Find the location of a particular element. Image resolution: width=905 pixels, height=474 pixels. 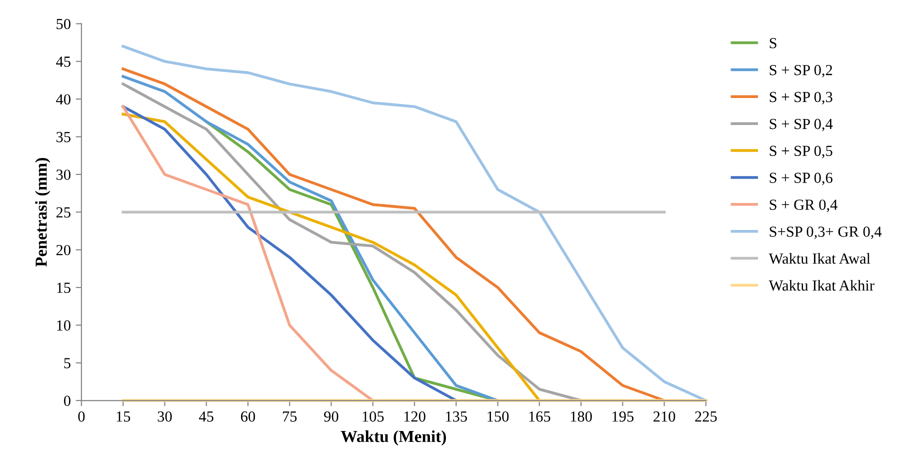

x-tick-label: 75 is located at coordinates (289, 417).